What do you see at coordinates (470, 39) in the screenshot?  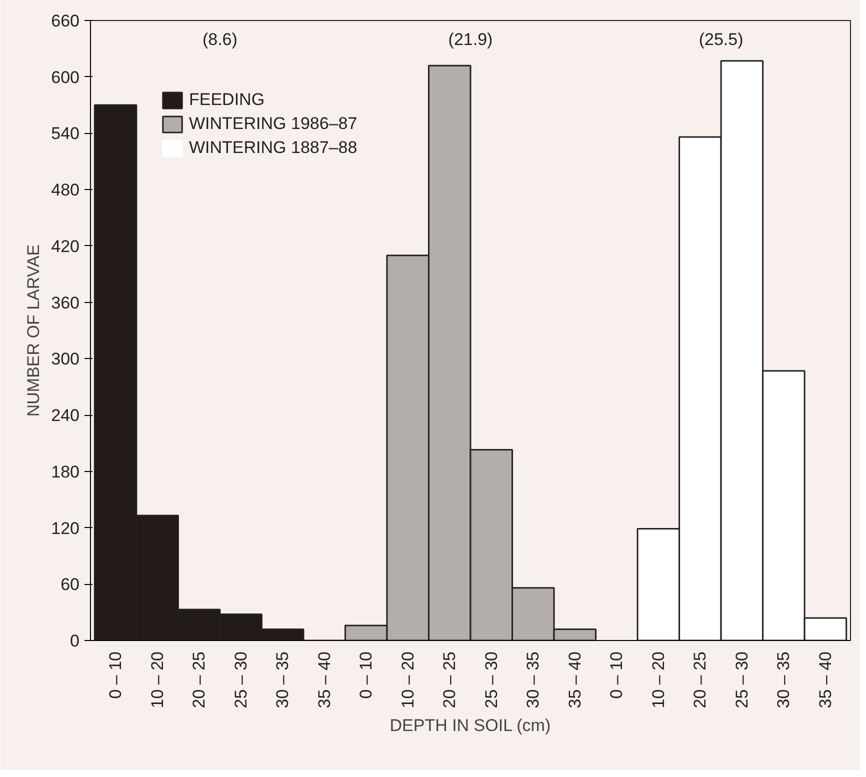 I see `annotation: (21.9)` at bounding box center [470, 39].